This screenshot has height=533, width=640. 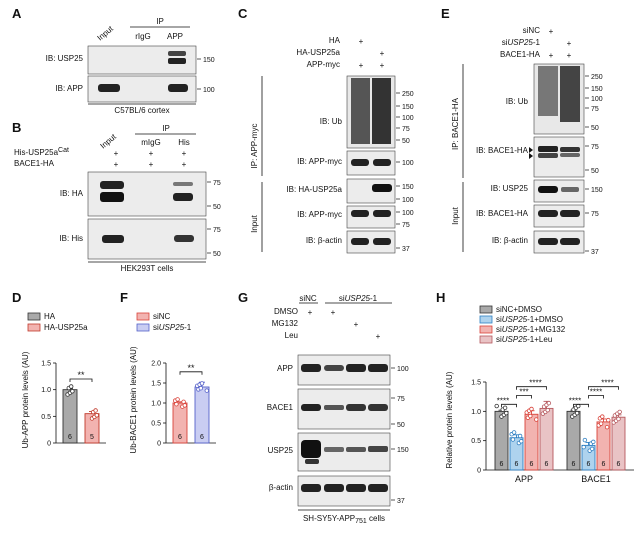 I want to click on lane-label: mIgG, so click(x=151, y=142).